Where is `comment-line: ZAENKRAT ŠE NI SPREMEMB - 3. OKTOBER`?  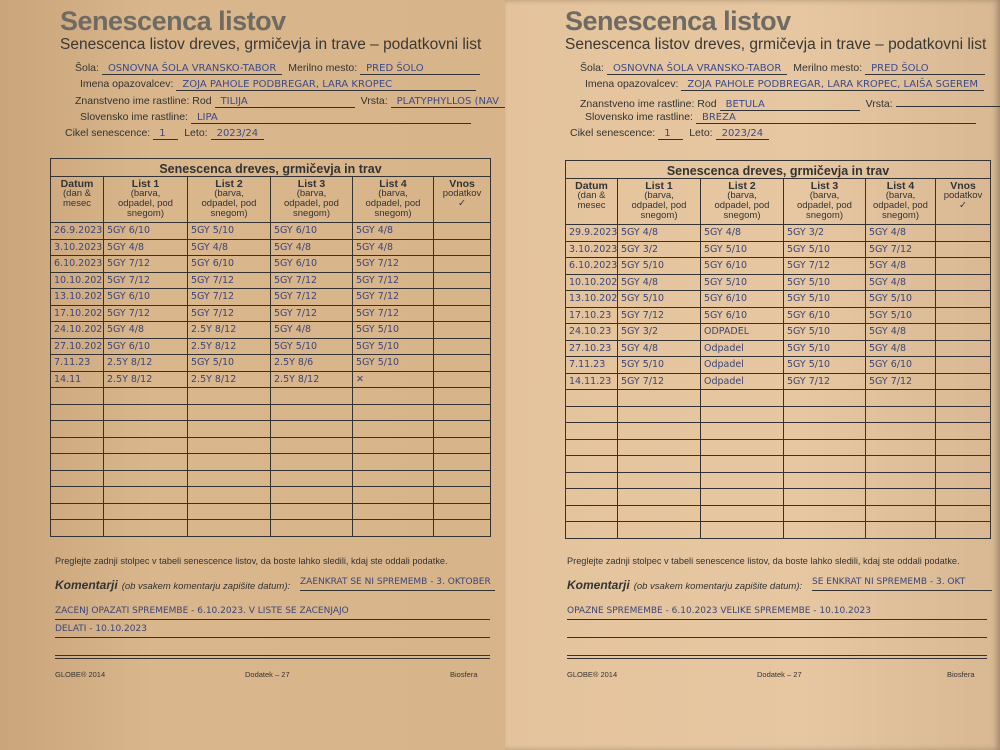 comment-line: ZAENKRAT ŠE NI SPREMEMB - 3. OKTOBER is located at coordinates (397, 584).